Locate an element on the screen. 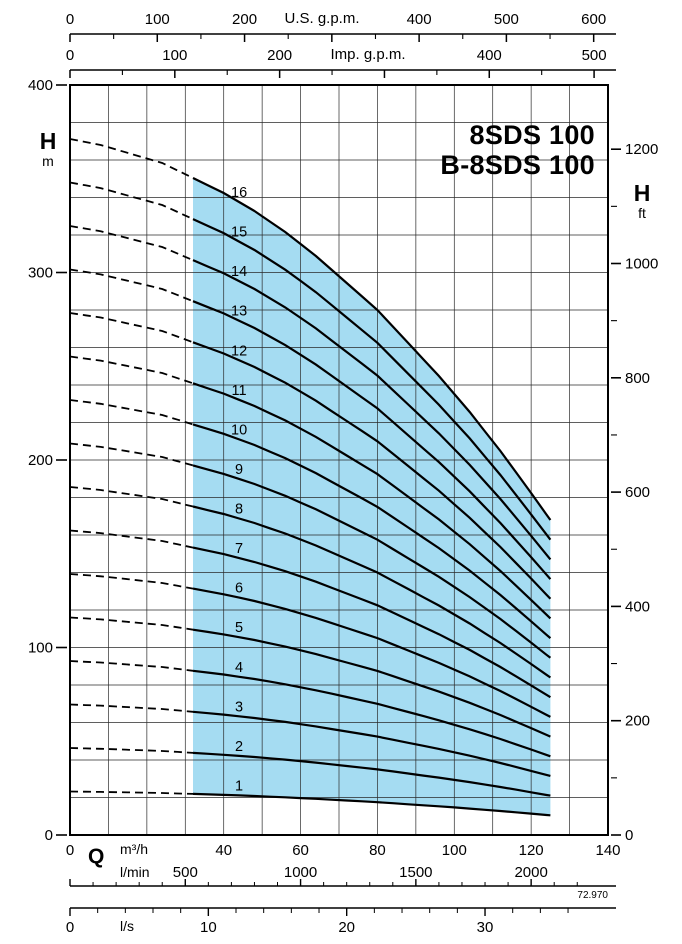 This screenshot has height=944, width=682. usgpm-axis-title: U.S. g.p.m. is located at coordinates (322, 18).